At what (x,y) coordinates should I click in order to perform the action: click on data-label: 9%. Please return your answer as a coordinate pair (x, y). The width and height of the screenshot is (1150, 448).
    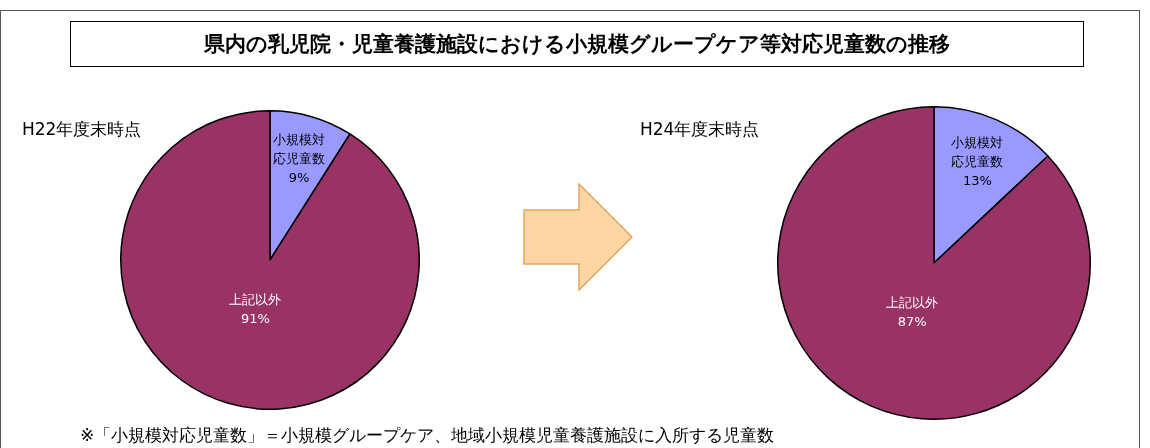
    Looking at the image, I should click on (299, 178).